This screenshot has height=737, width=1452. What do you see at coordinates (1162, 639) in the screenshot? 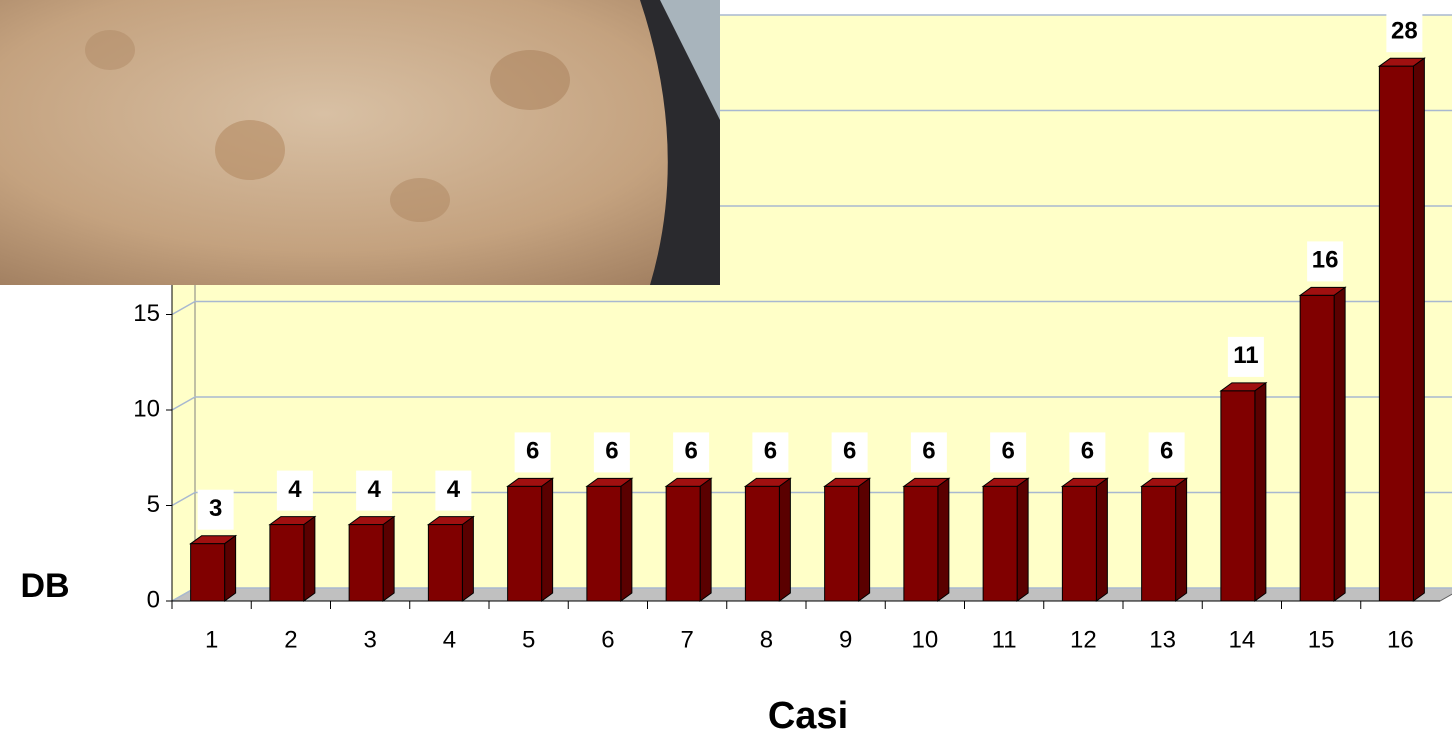
I see `x-tick-label: 13` at bounding box center [1162, 639].